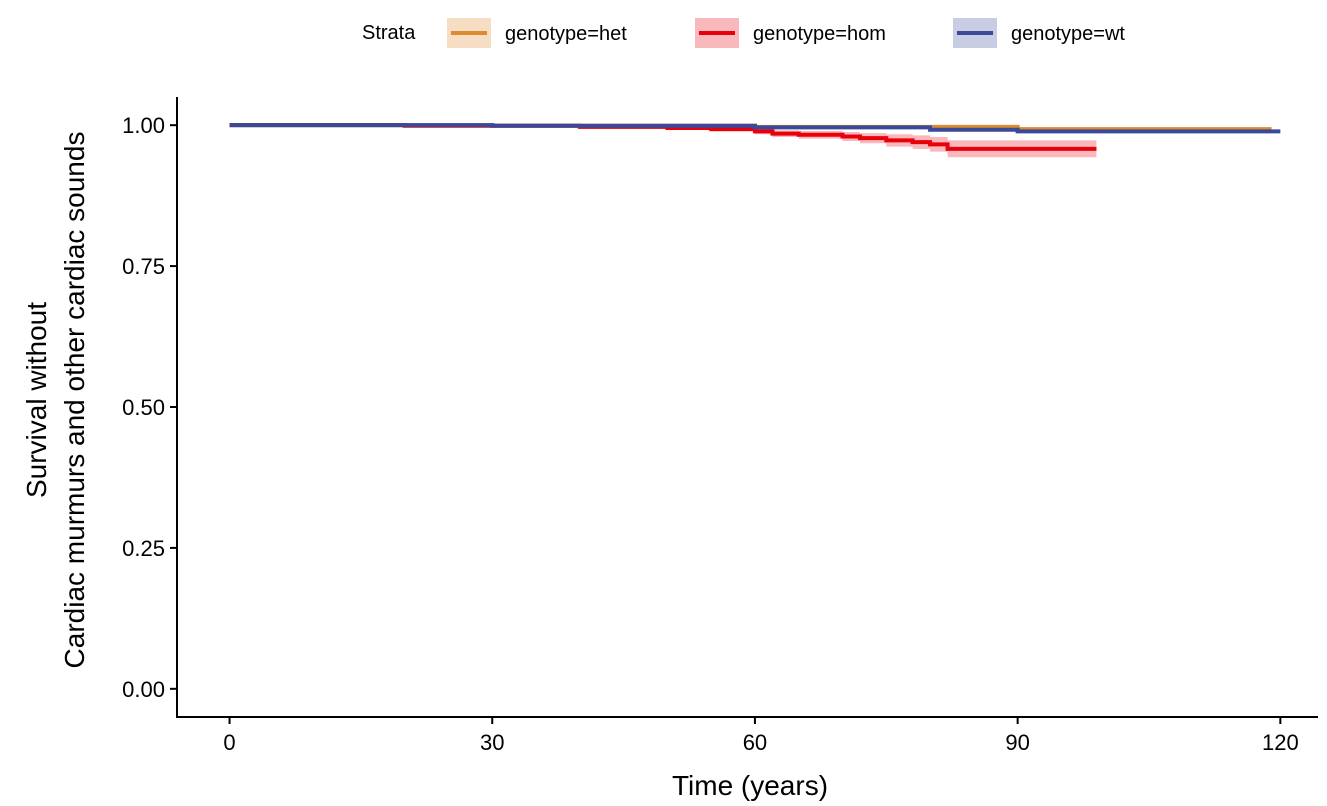  I want to click on x-tick-label: 120, so click(1280, 742).